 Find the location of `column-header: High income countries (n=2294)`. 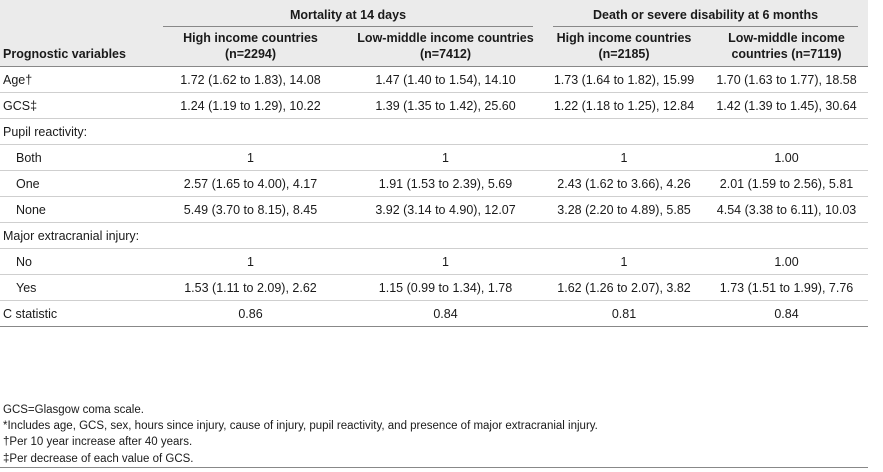

column-header: High income countries (n=2294) is located at coordinates (250, 47).